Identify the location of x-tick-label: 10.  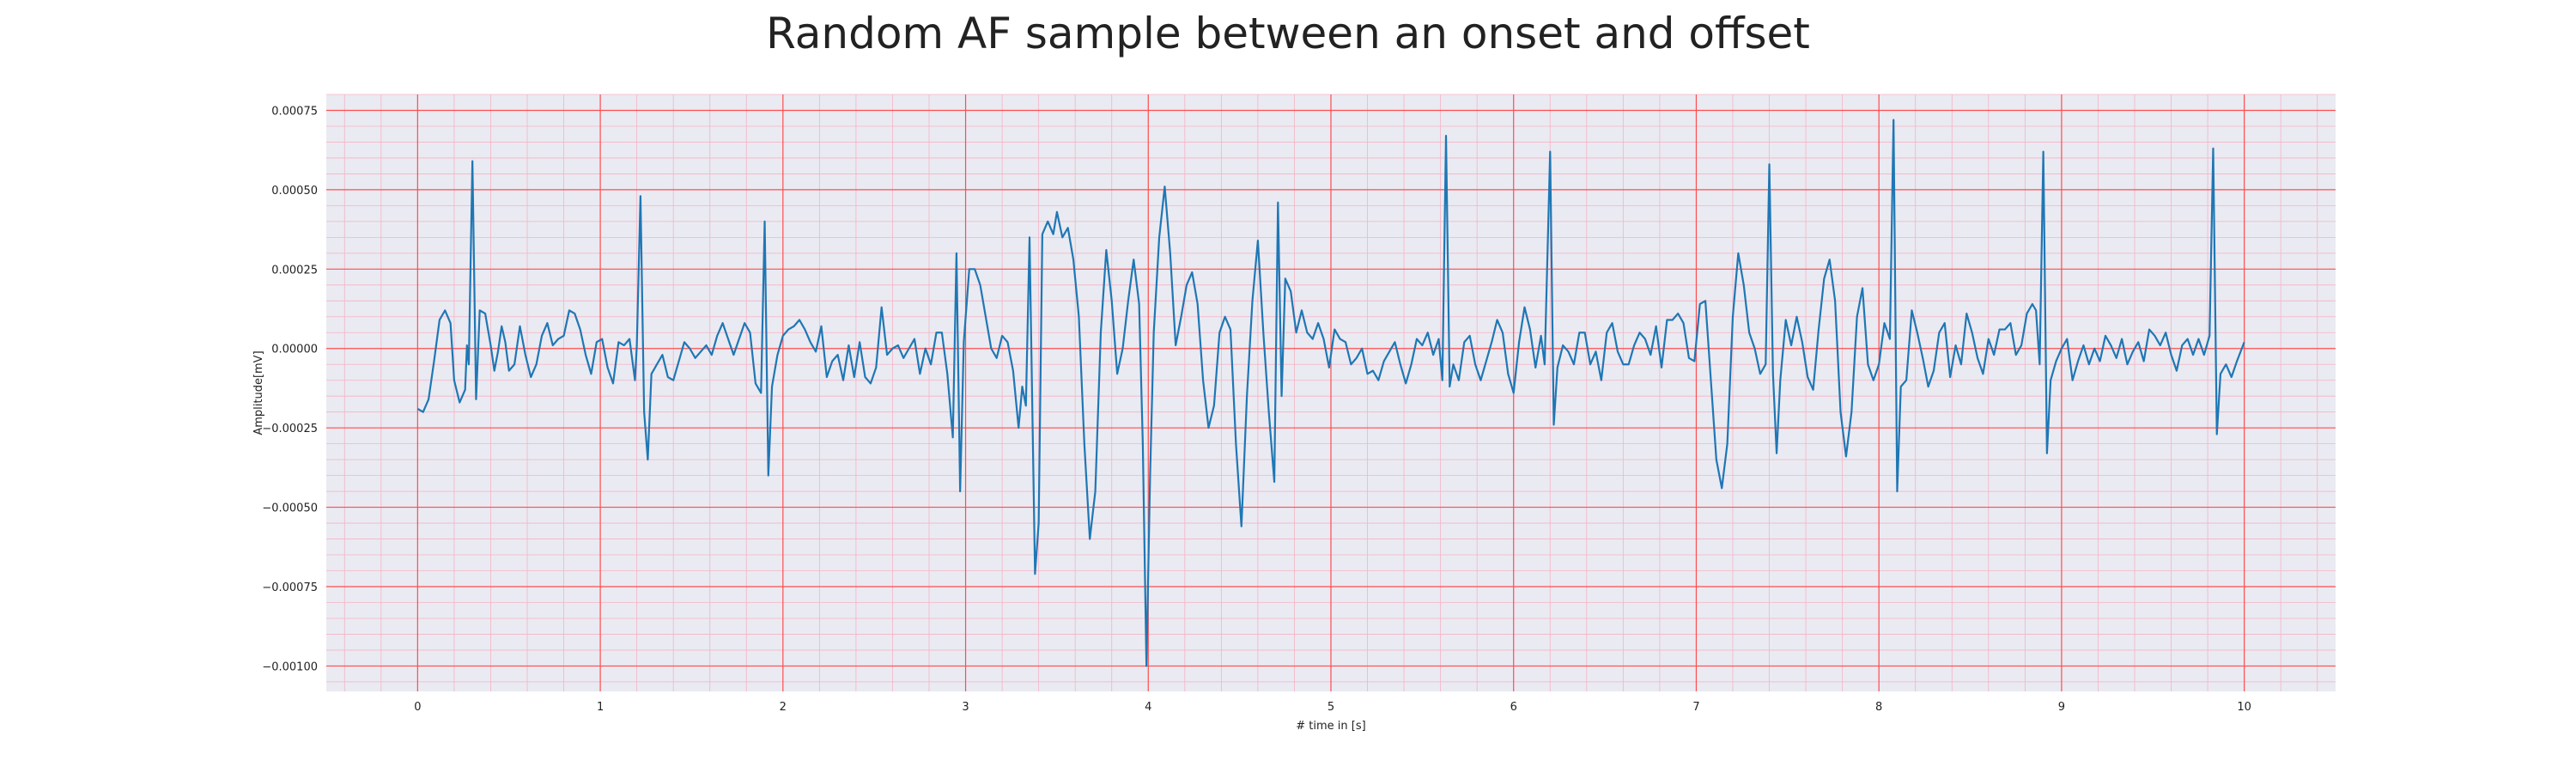
(2244, 707).